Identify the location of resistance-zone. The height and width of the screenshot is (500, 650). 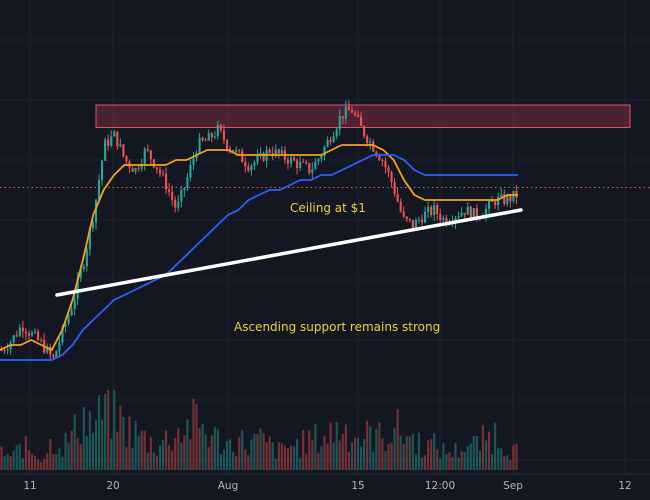
(363, 116).